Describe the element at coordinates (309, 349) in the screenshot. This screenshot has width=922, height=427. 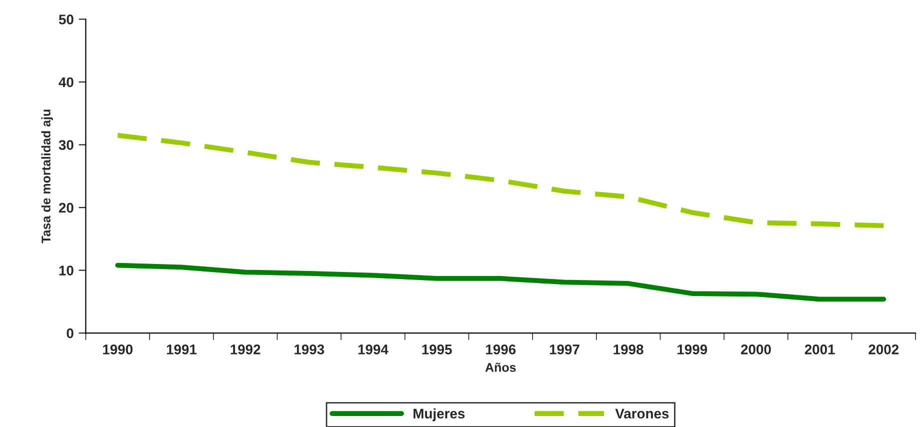
I see `x-tick-label: 1993` at that location.